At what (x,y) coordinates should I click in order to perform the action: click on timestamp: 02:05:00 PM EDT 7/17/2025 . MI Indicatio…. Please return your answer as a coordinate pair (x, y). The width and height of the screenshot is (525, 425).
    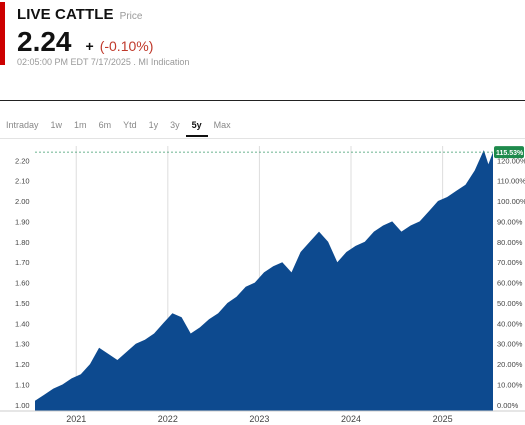
    Looking at the image, I should click on (103, 62).